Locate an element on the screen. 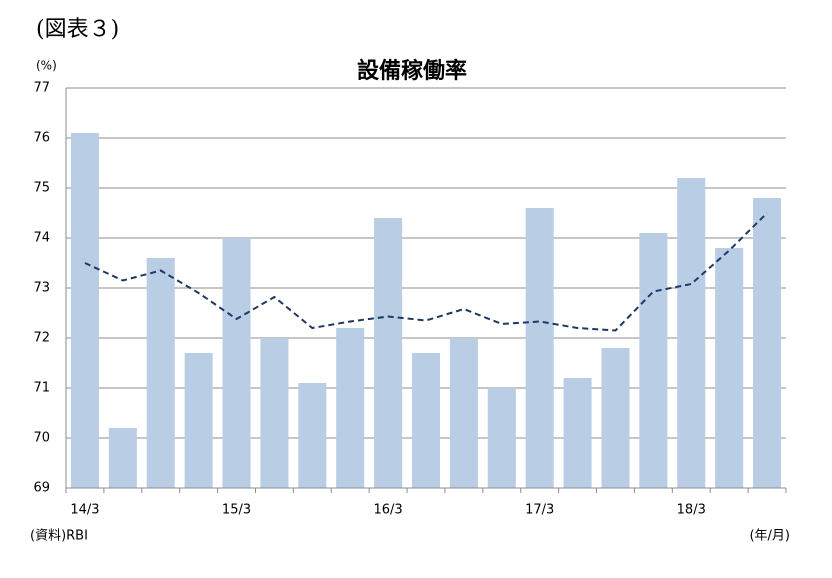  y-tick-label: 75 is located at coordinates (41, 188).